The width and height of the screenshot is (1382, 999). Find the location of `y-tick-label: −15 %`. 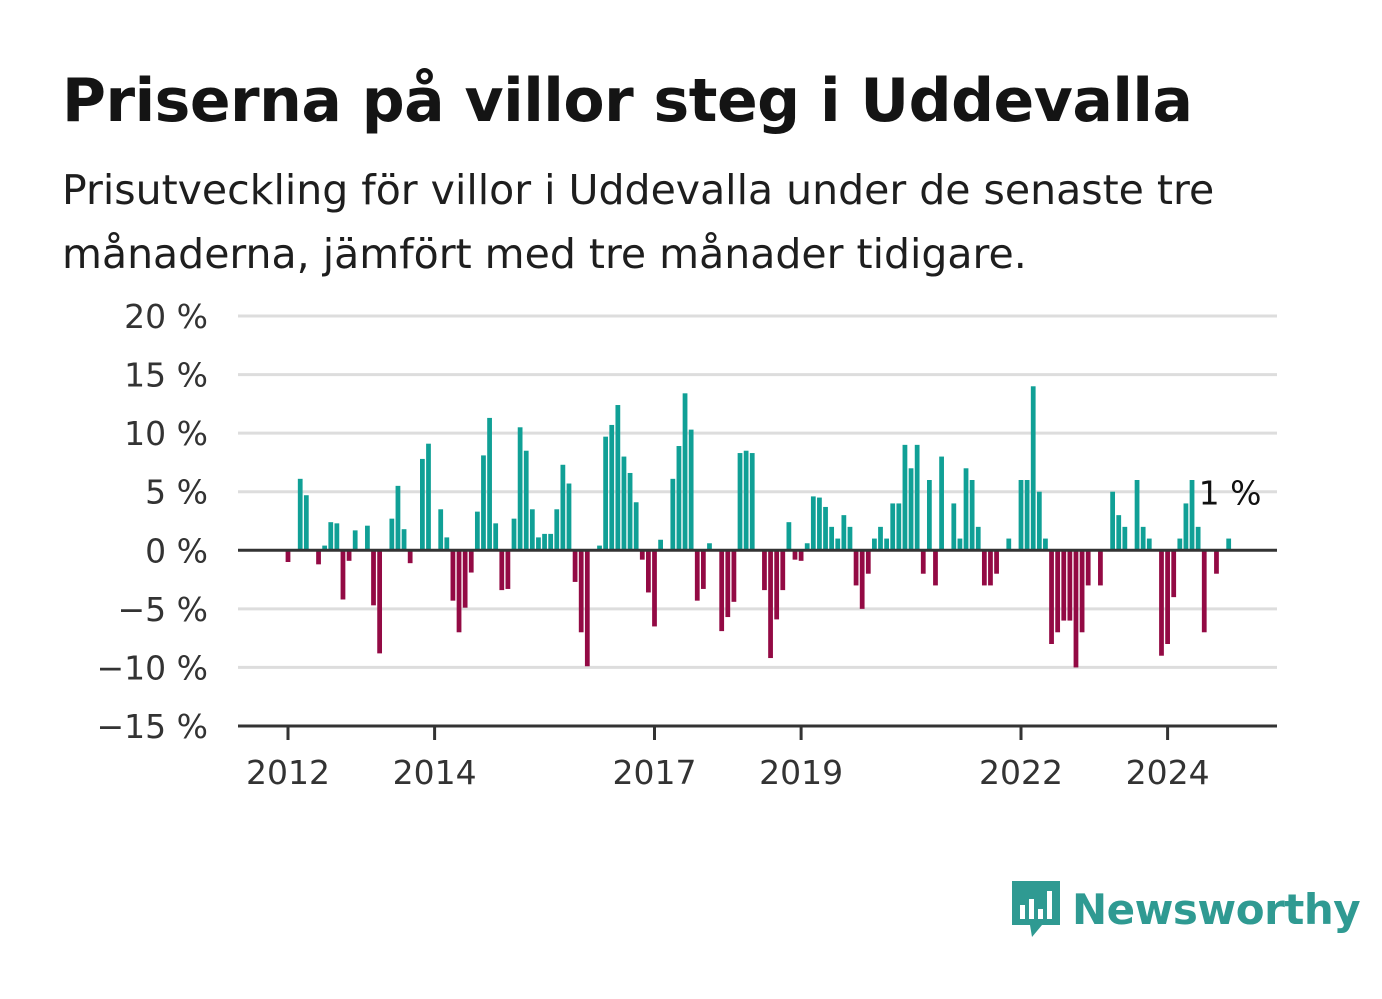

y-tick-label: −15 % is located at coordinates (153, 726).